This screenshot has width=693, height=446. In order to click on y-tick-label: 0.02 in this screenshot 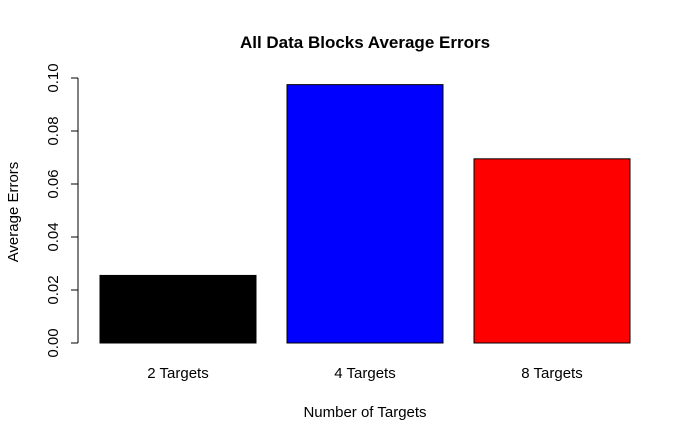, I will do `click(53, 289)`.